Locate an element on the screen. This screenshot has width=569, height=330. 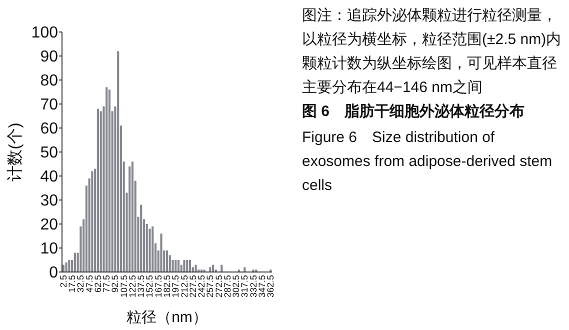
x-axis-title: 粒径（nm） is located at coordinates (167, 317).